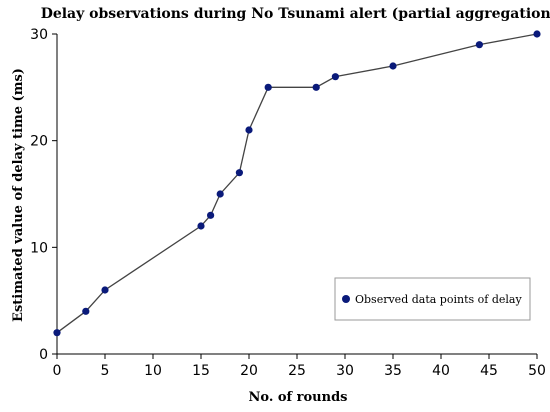 Image resolution: width=550 pixels, height=412 pixels. What do you see at coordinates (18, 195) in the screenshot?
I see `y-axis-label: Estimated value of delay time (ms)` at bounding box center [18, 195].